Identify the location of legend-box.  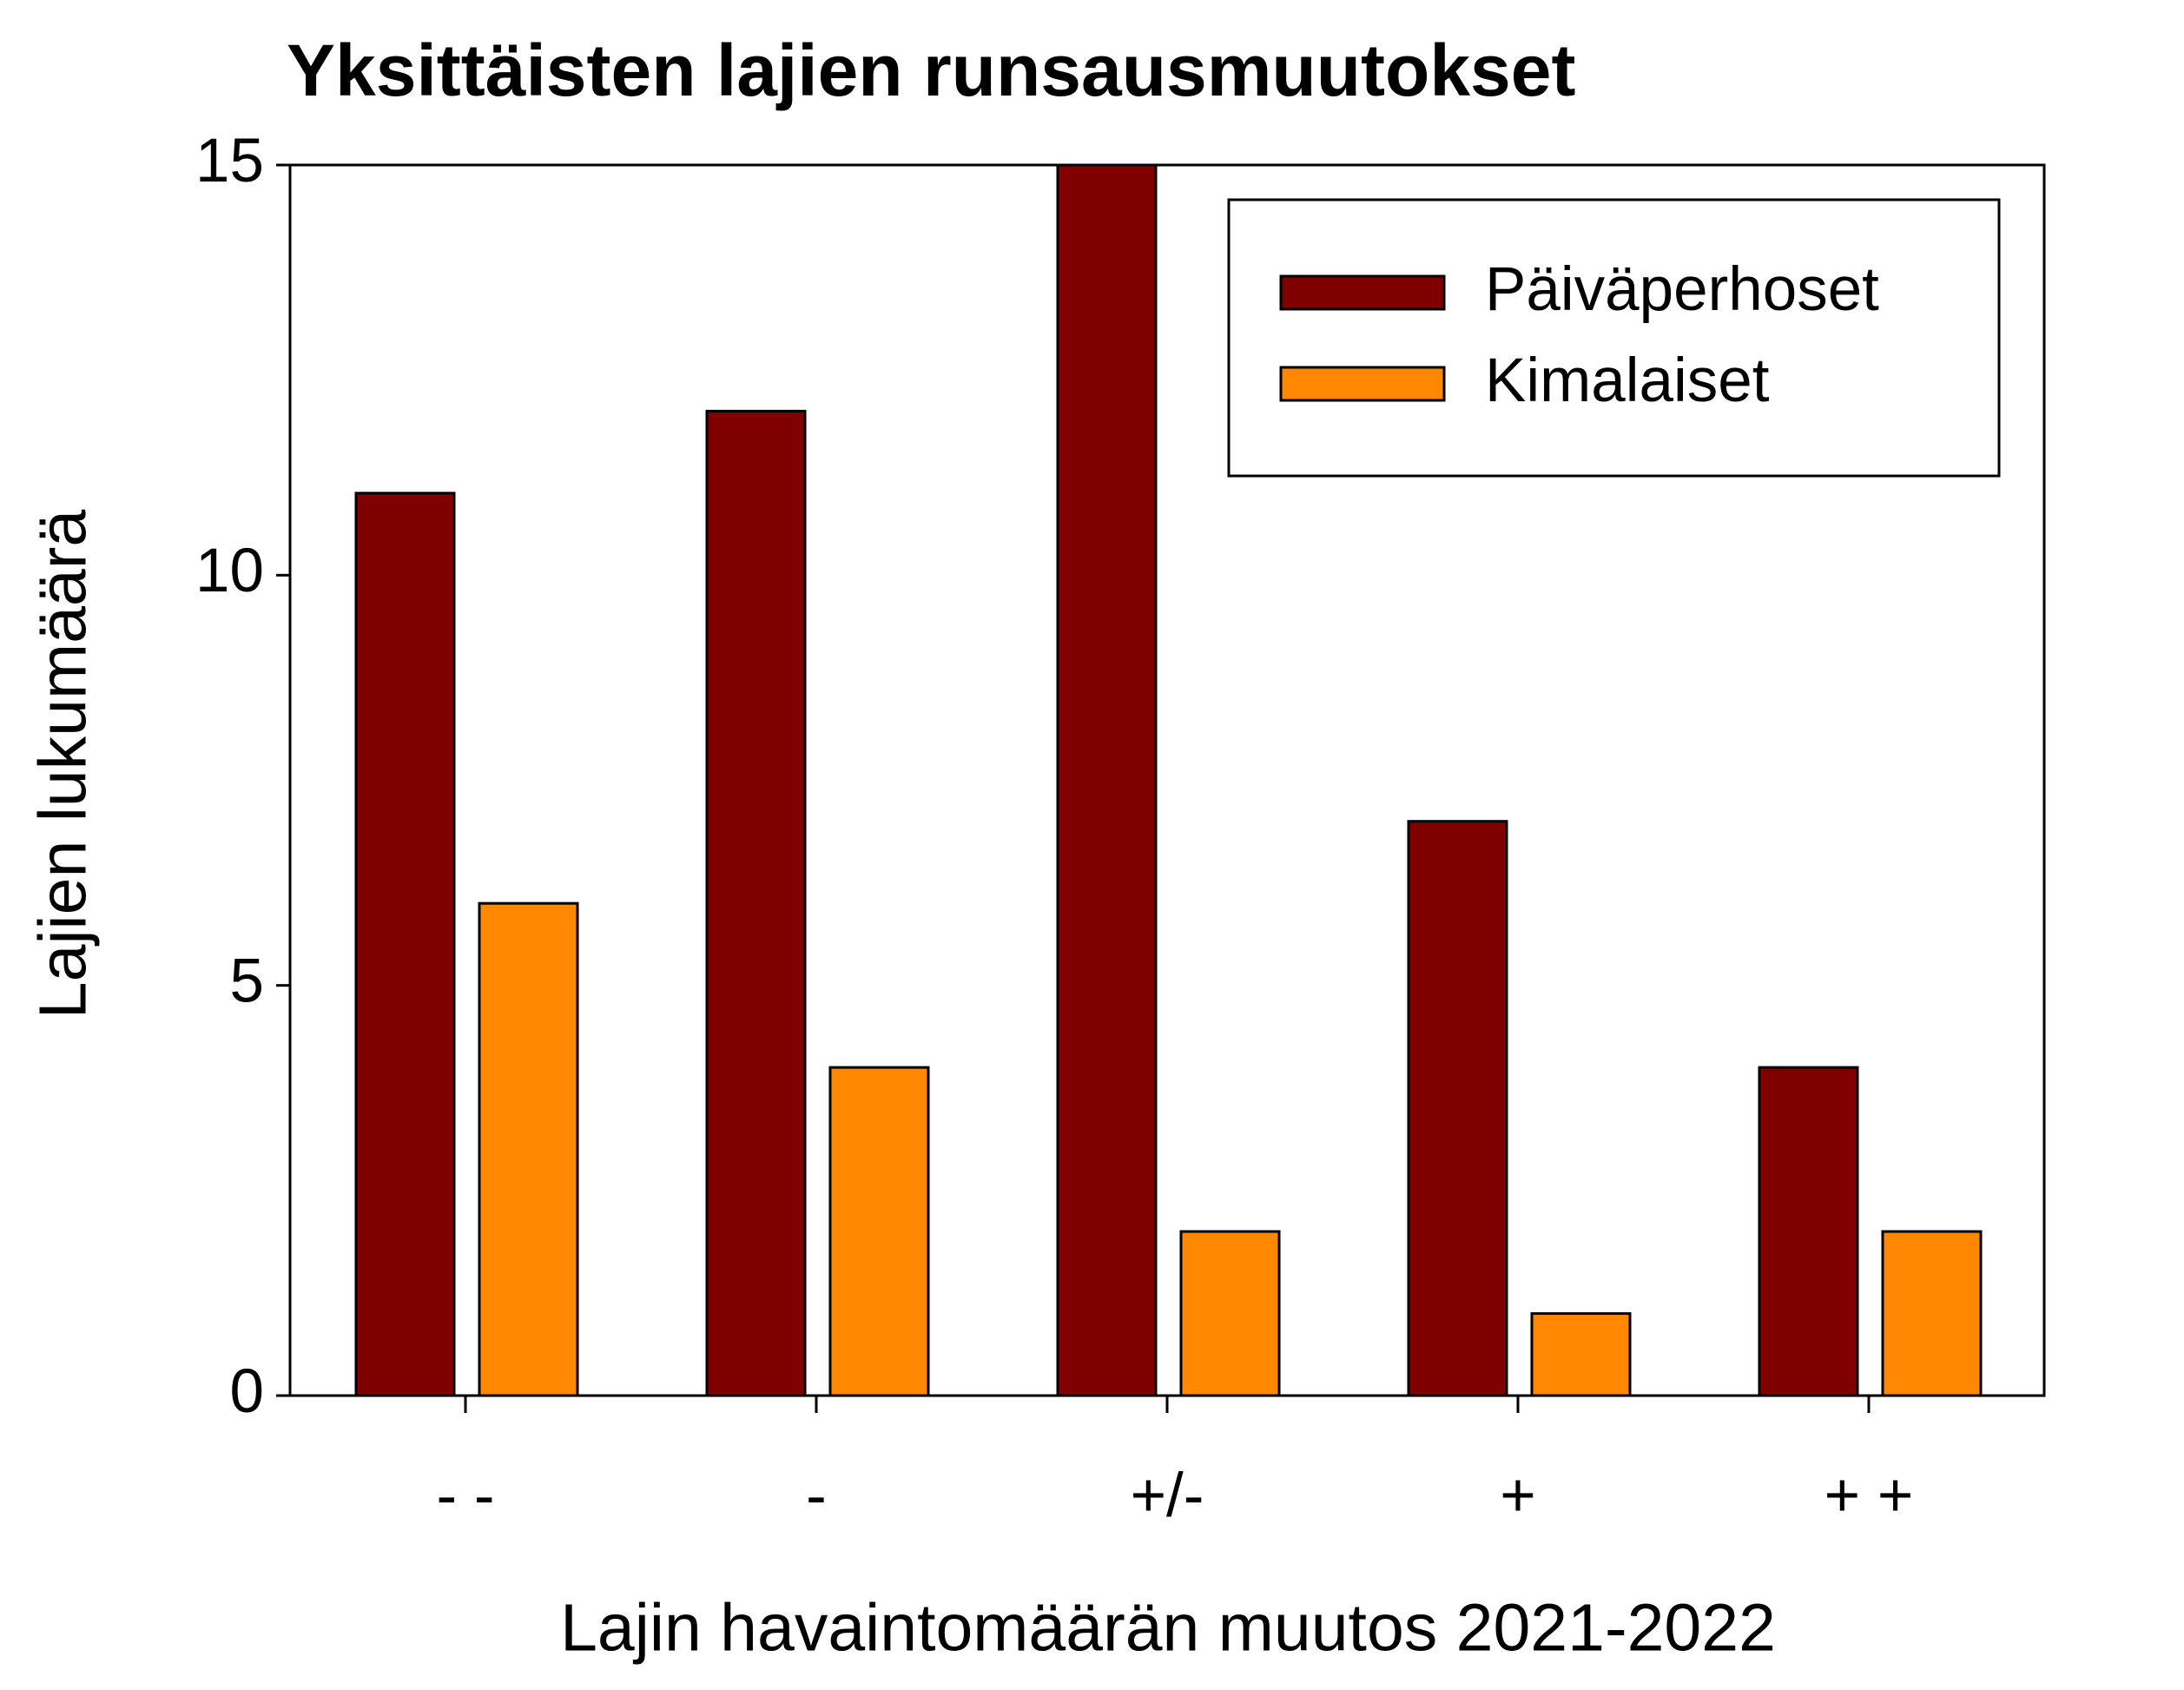
(1614, 338).